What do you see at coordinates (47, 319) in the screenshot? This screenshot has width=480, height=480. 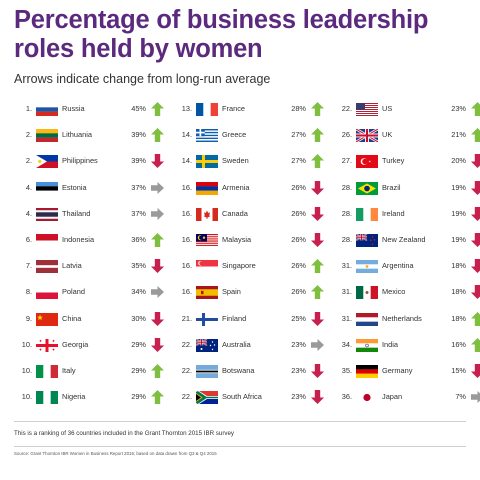 I see `china-flag-icon` at bounding box center [47, 319].